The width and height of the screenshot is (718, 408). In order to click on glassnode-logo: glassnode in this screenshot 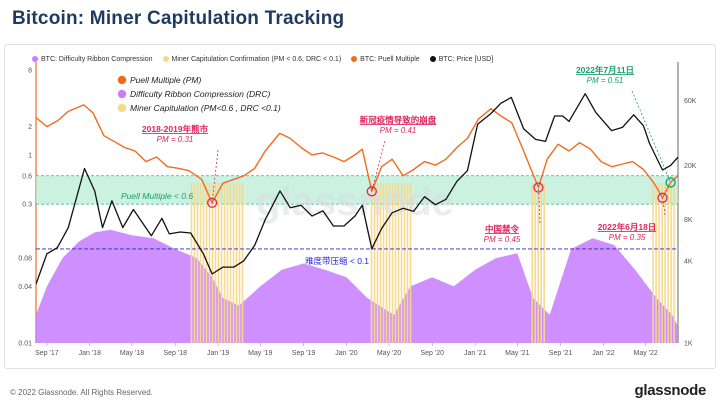, I will do `click(670, 390)`.